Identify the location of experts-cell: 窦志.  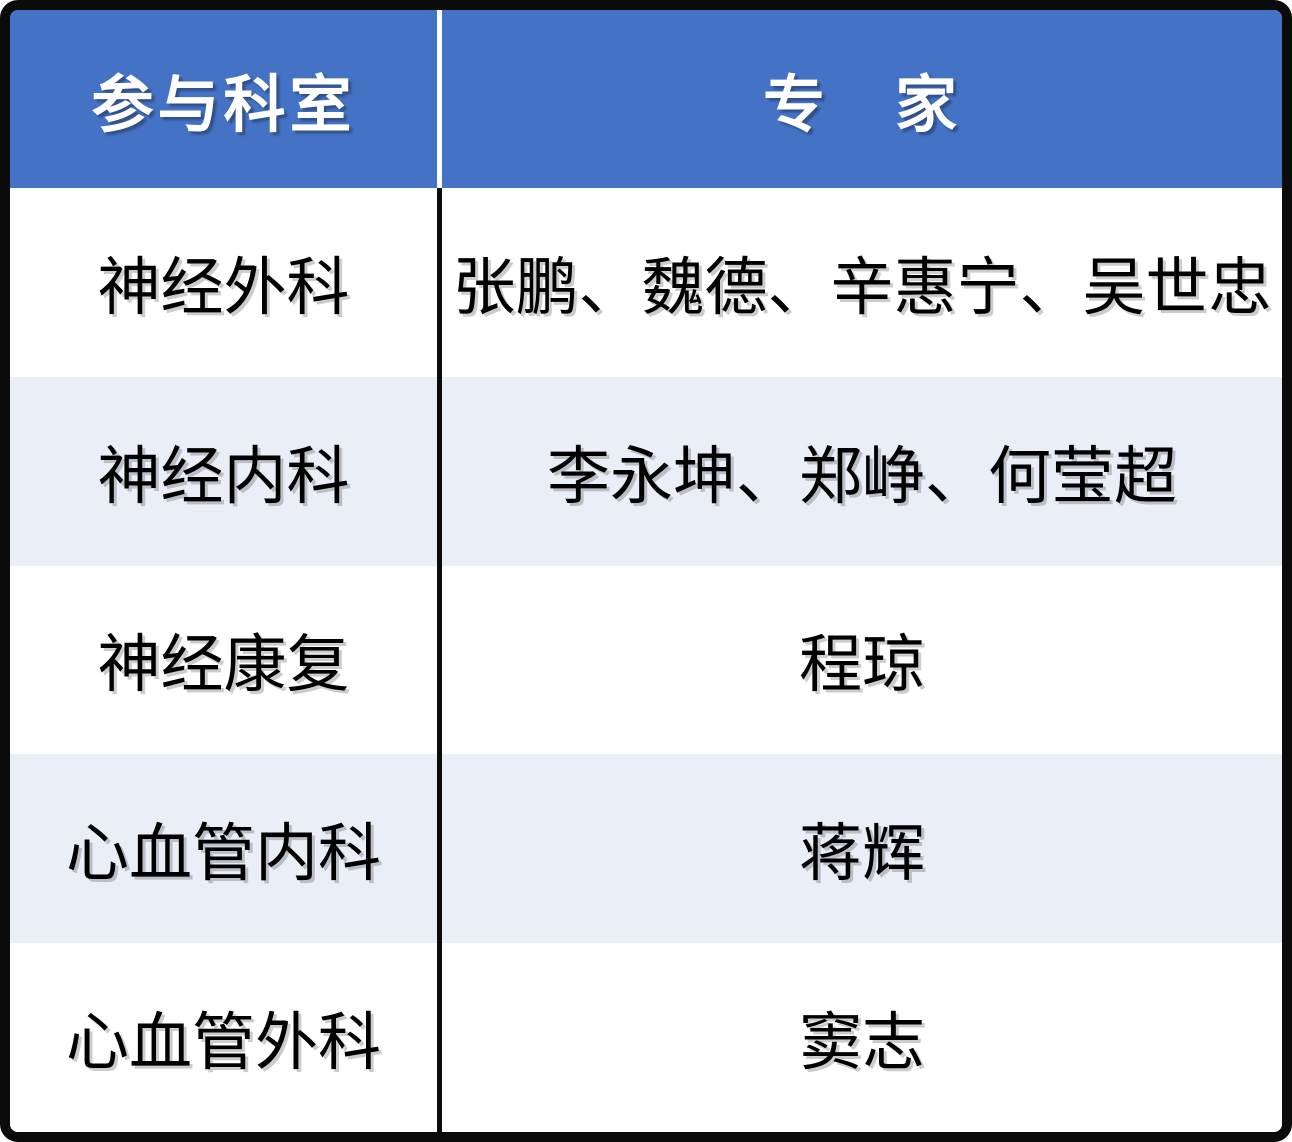
(862, 1037).